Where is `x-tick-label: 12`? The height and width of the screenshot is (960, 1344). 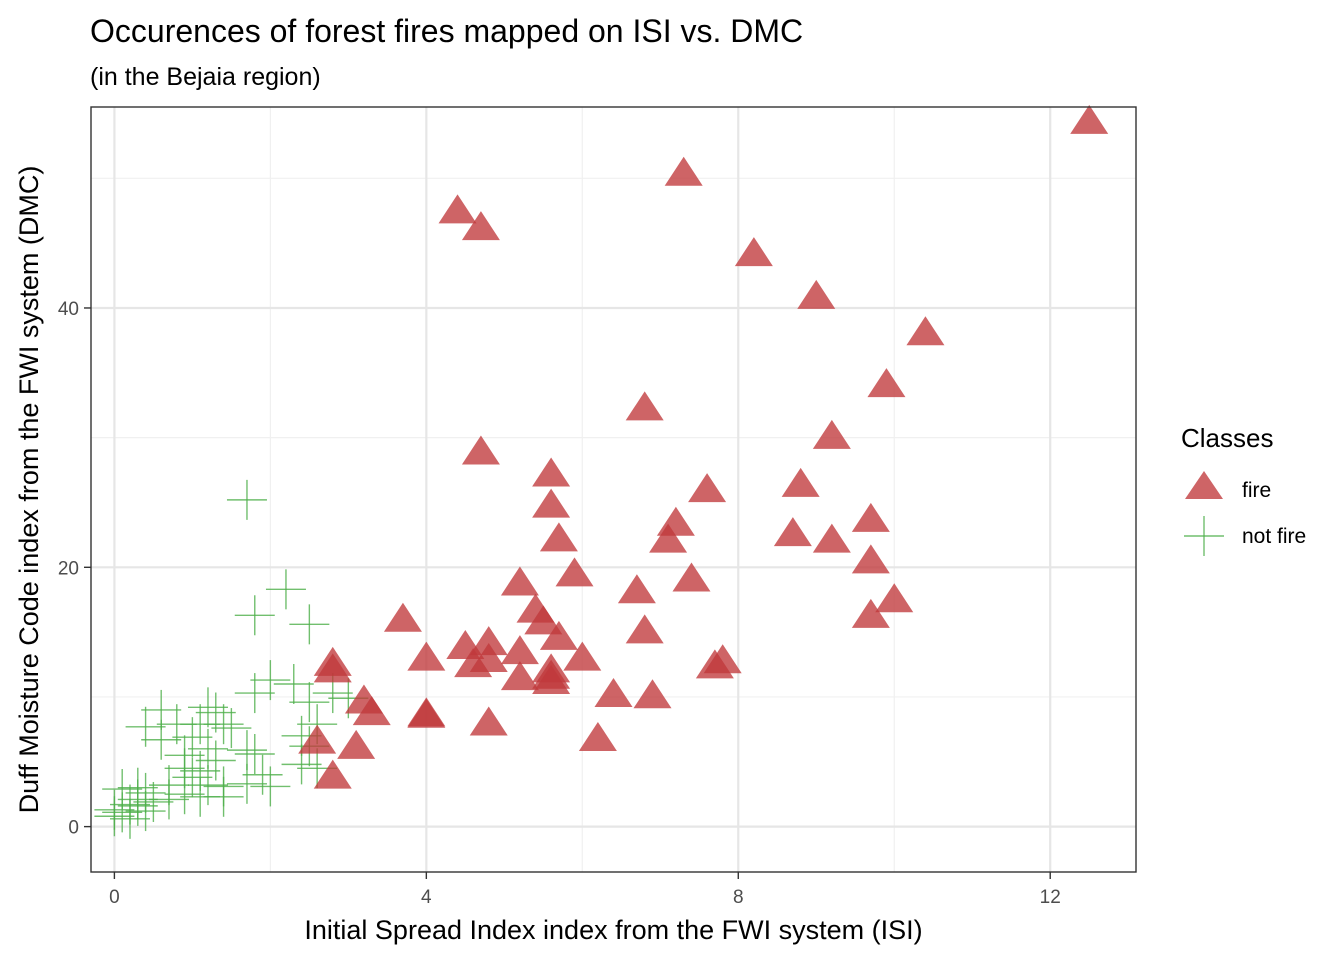 x-tick-label: 12 is located at coordinates (1050, 897).